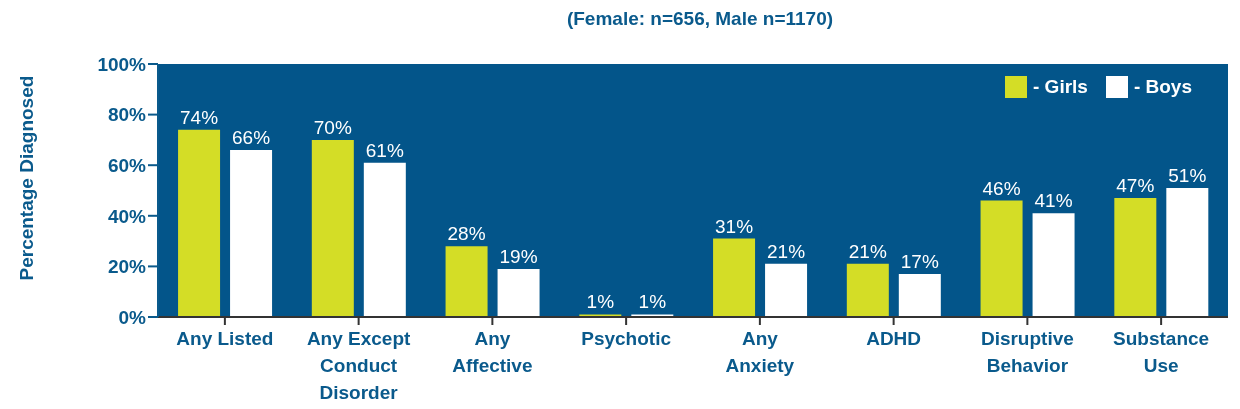 This screenshot has height=409, width=1240. What do you see at coordinates (518, 256) in the screenshot?
I see `data-label: 19%` at bounding box center [518, 256].